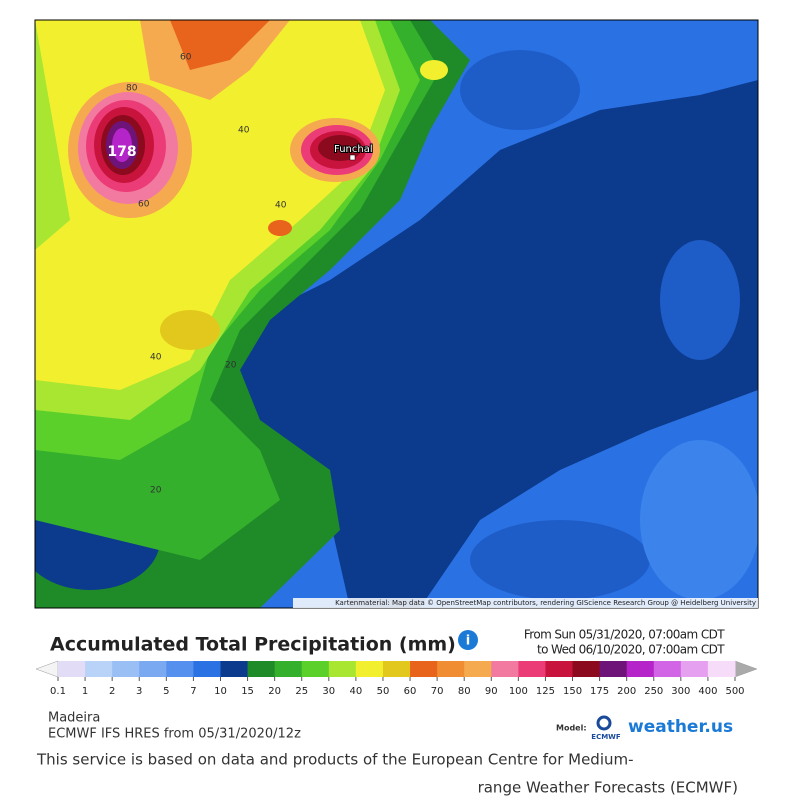 The width and height of the screenshot is (793, 800). I want to click on colorbar-label: 150, so click(572, 691).